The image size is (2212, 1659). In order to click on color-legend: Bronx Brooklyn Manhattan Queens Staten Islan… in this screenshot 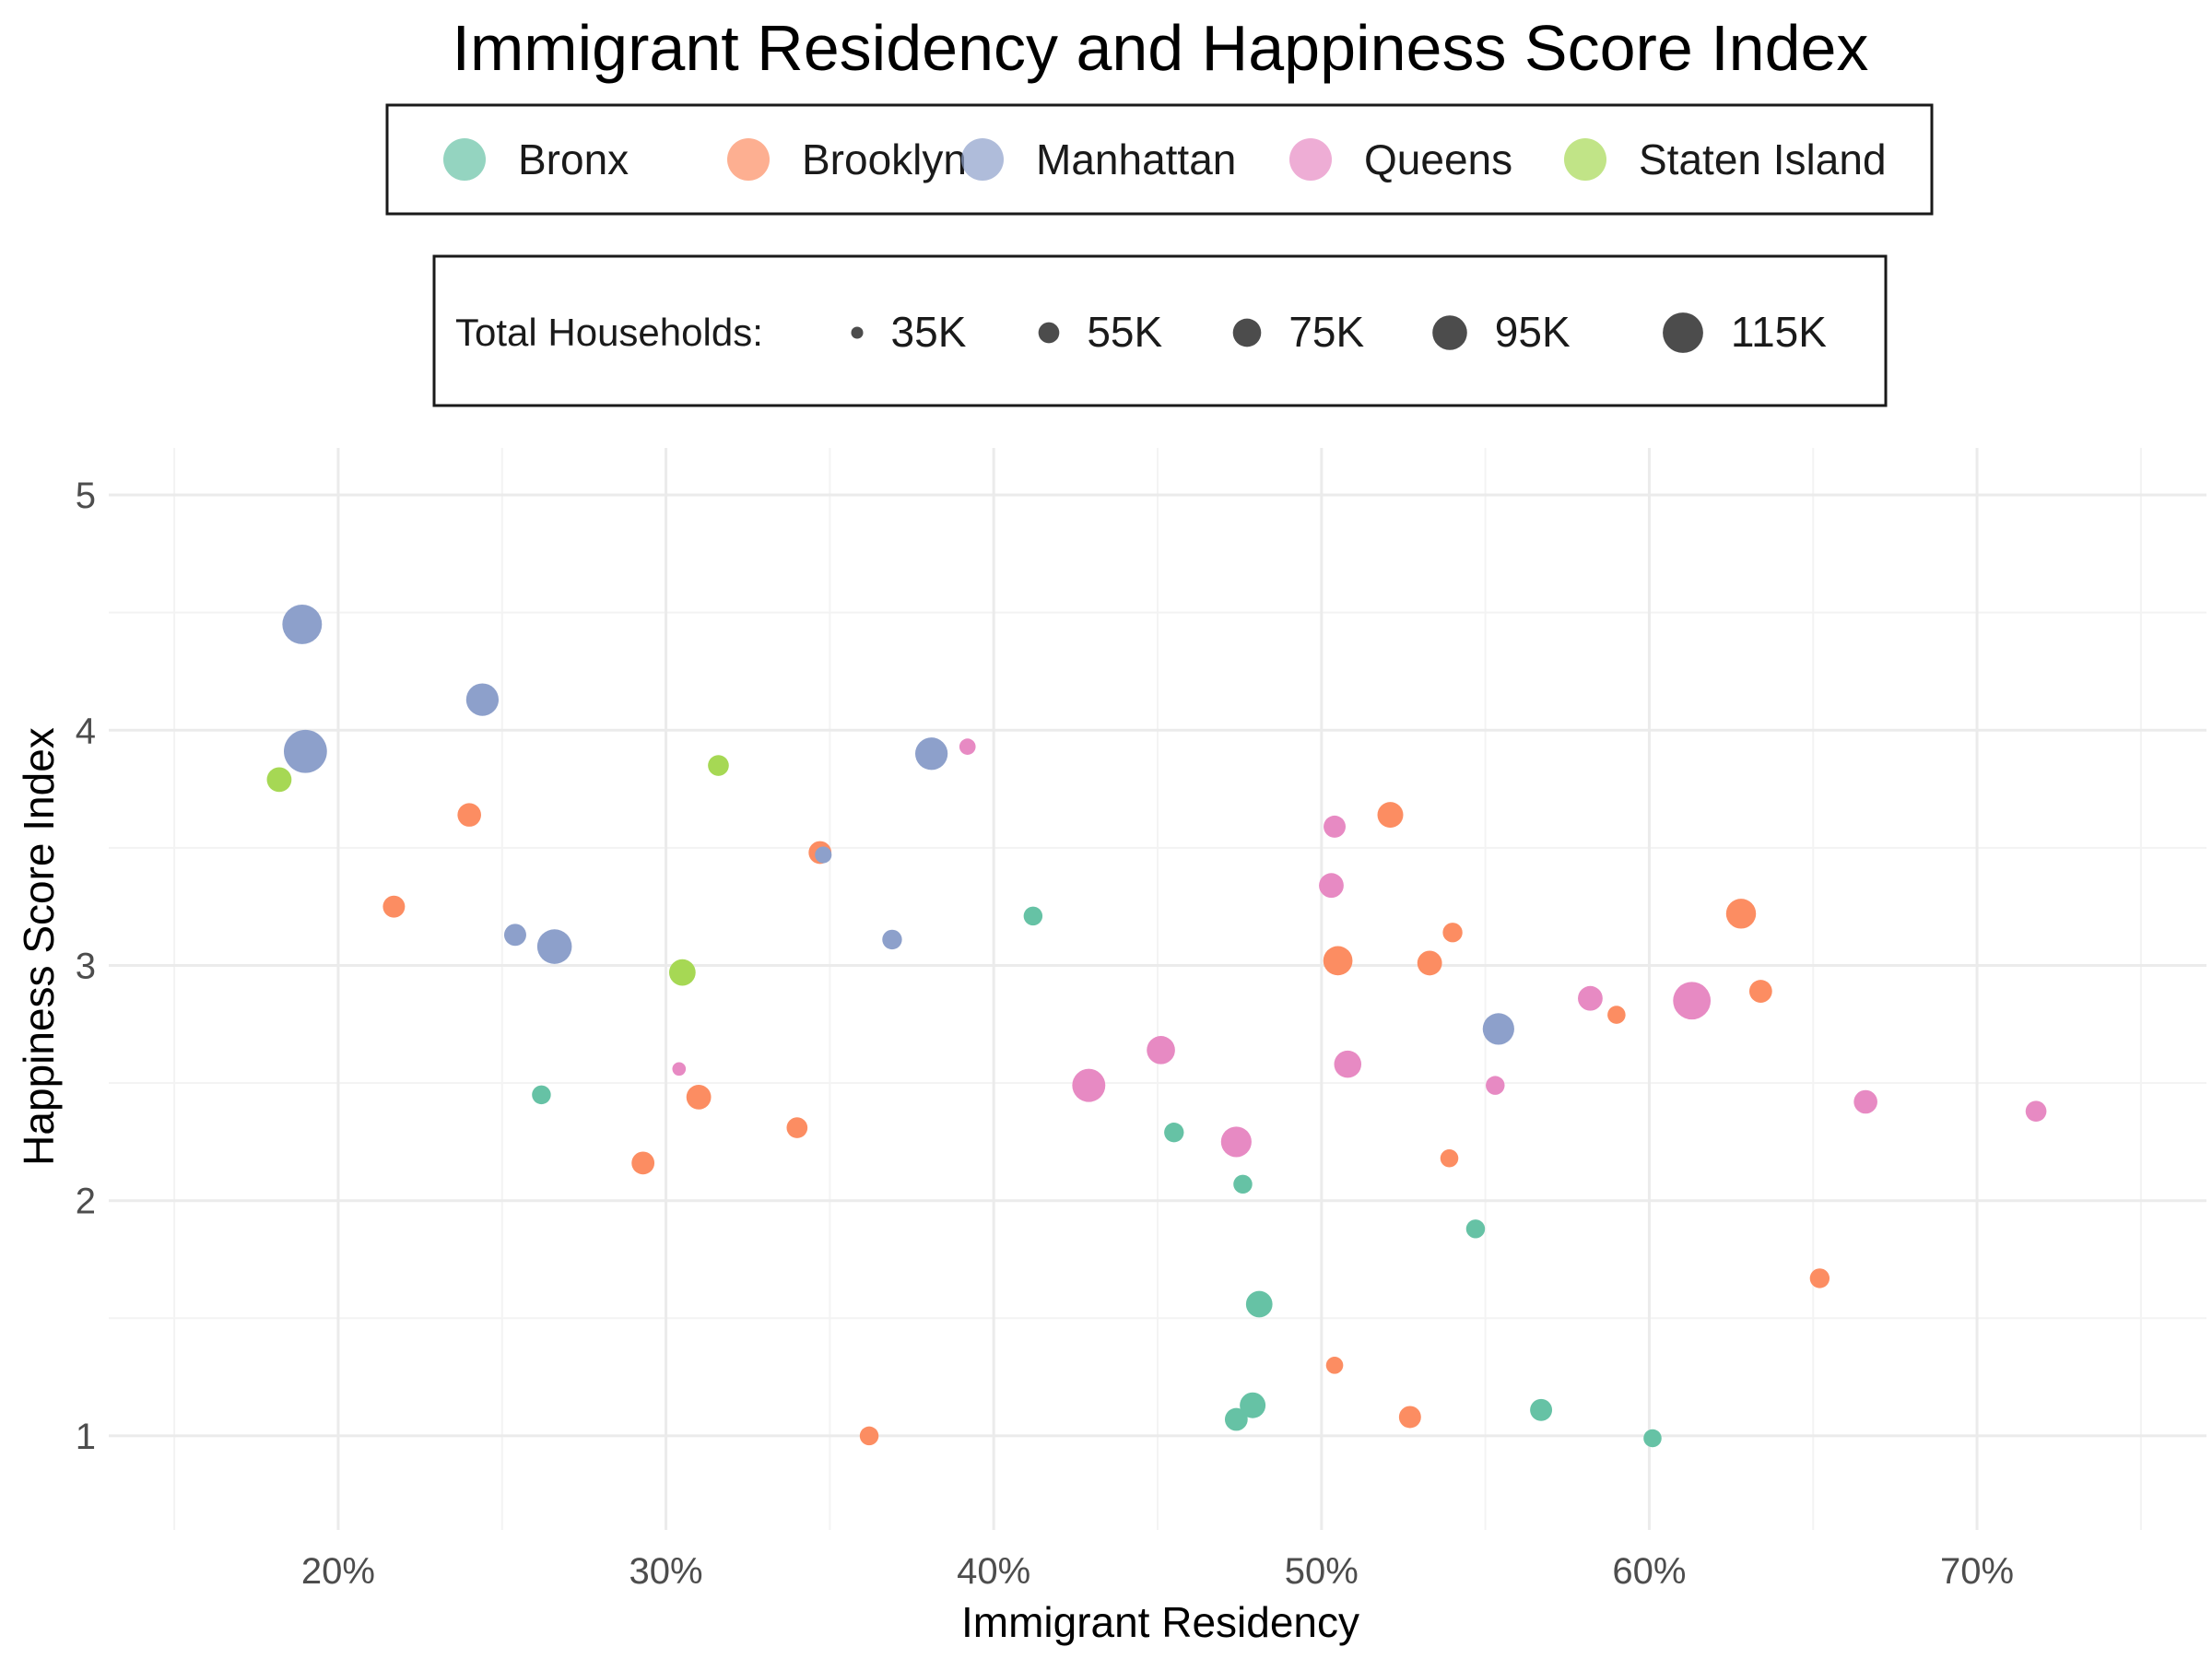, I will do `click(1159, 159)`.